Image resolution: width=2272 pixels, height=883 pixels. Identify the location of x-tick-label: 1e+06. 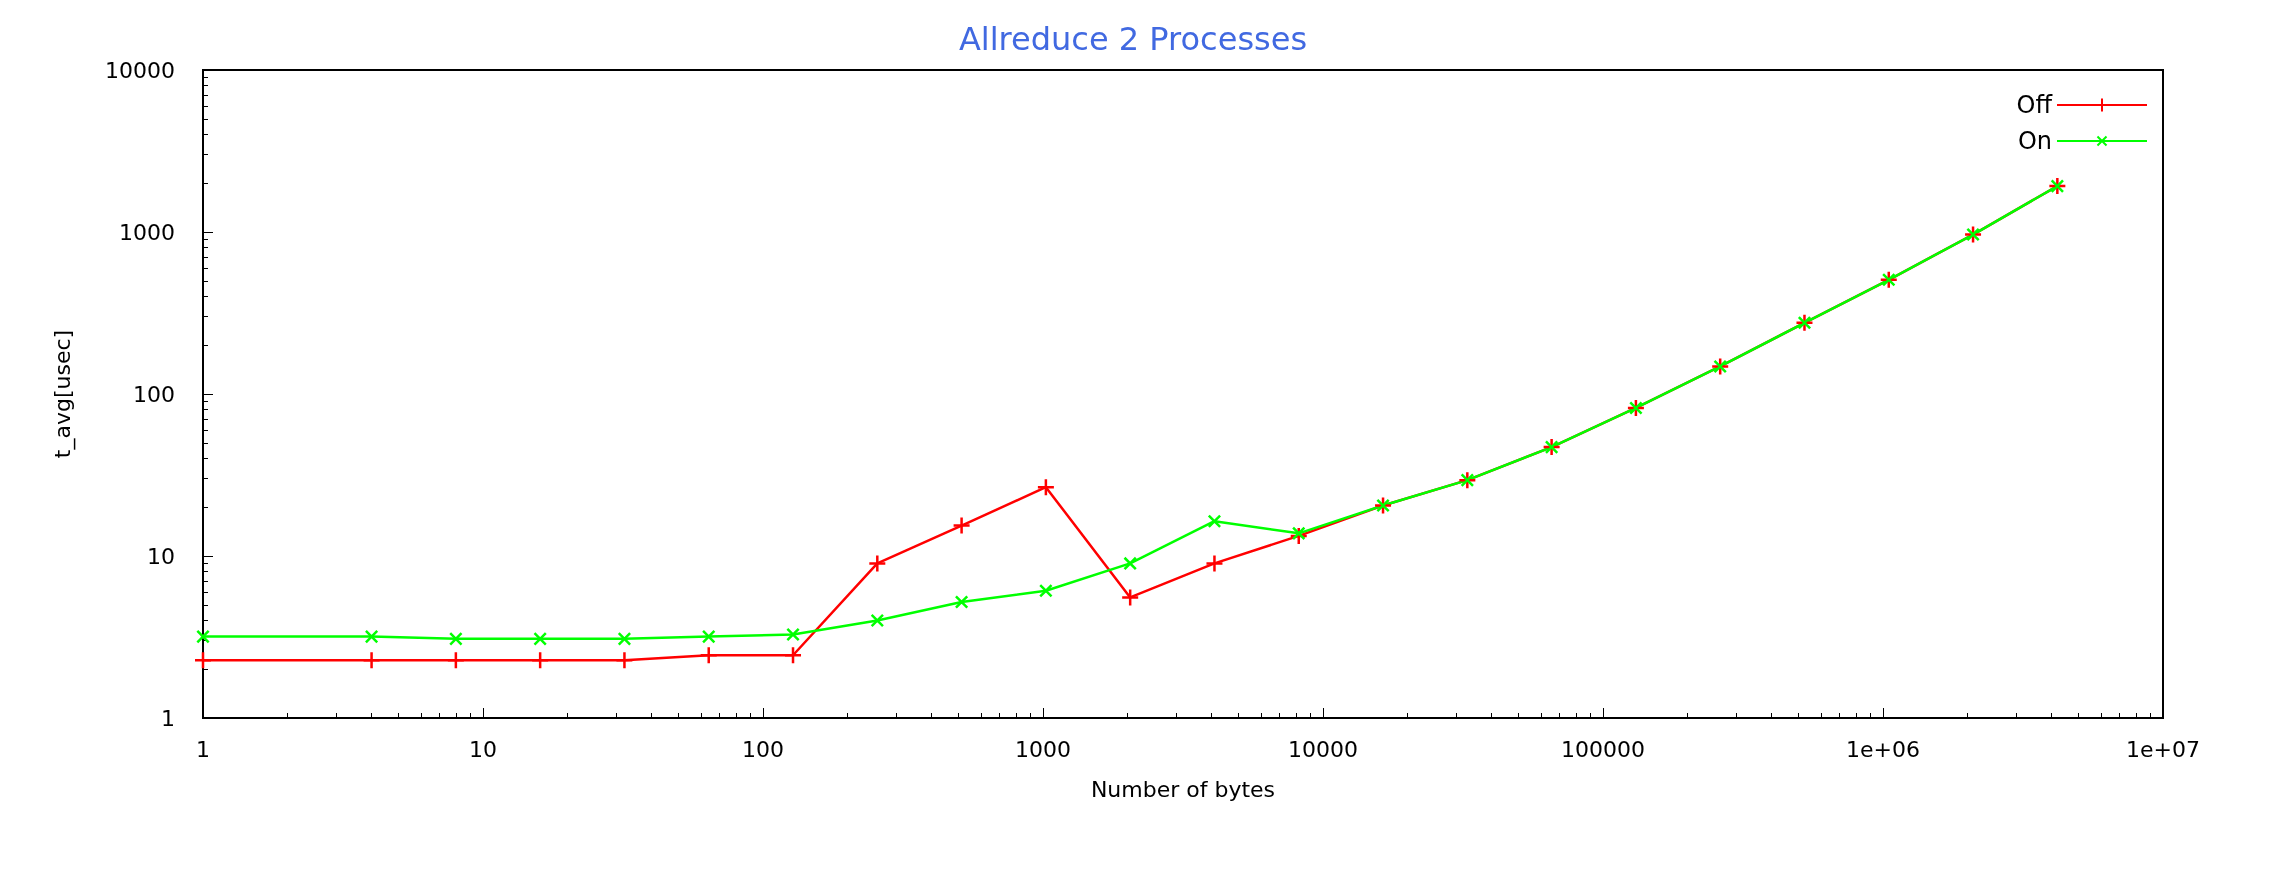
(1883, 749).